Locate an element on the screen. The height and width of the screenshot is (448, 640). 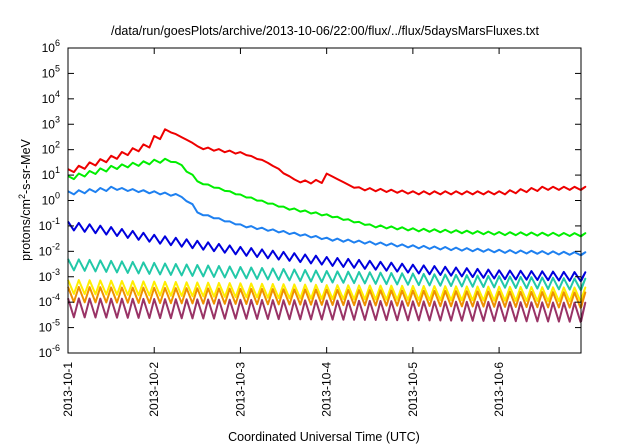
y-tick-label: 10² is located at coordinates (51, 148).